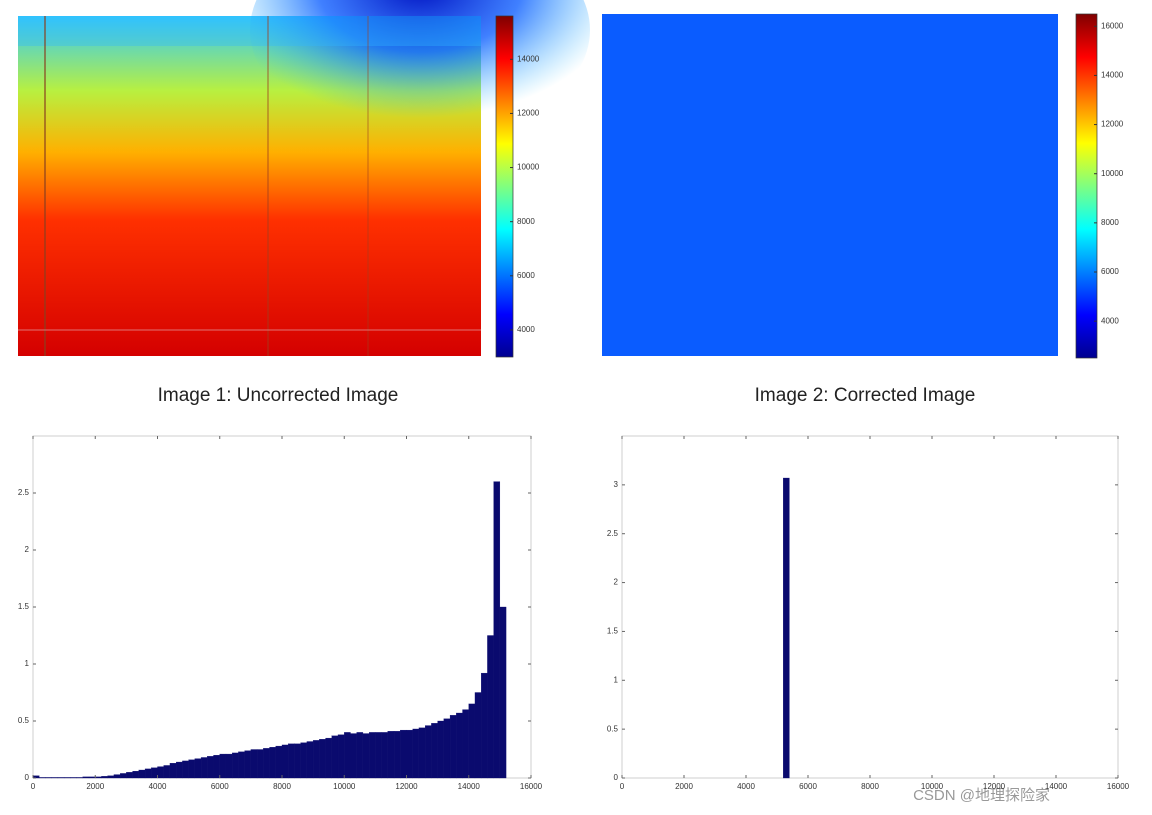 This screenshot has height=815, width=1152. What do you see at coordinates (24, 720) in the screenshot?
I see `y-tick-label: 0.5` at bounding box center [24, 720].